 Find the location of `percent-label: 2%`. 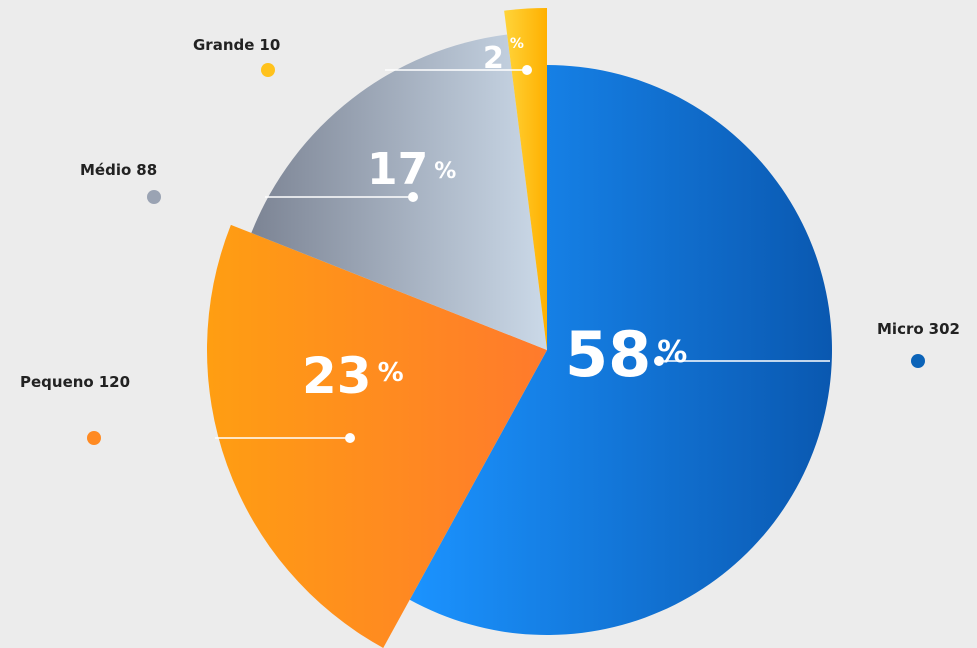

percent-label: 2% is located at coordinates (503, 56).